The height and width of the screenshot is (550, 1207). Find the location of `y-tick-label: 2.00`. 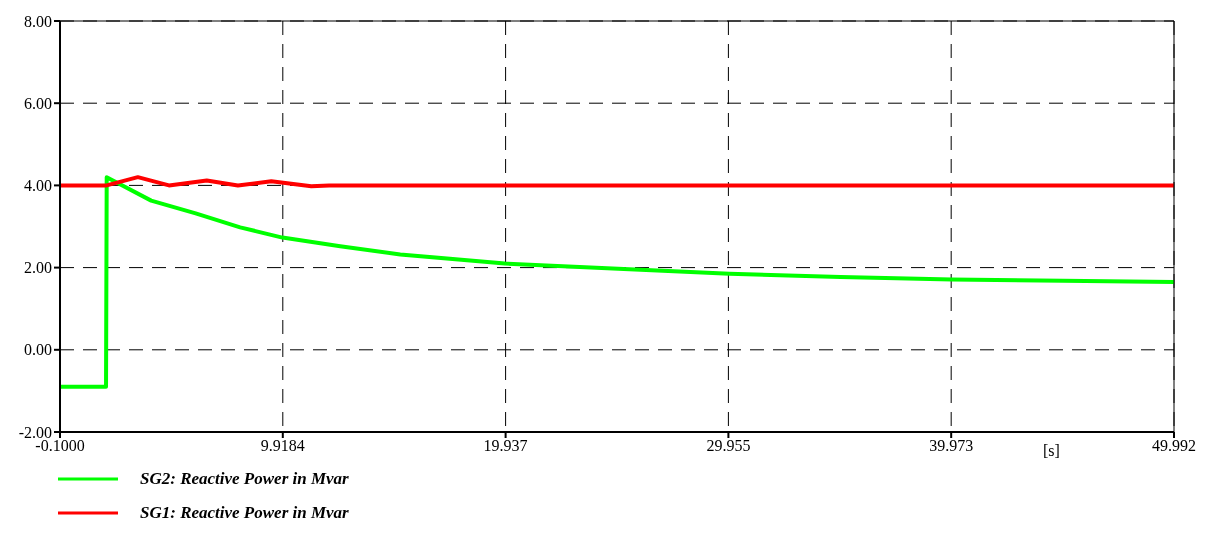

y-tick-label: 2.00 is located at coordinates (38, 268).